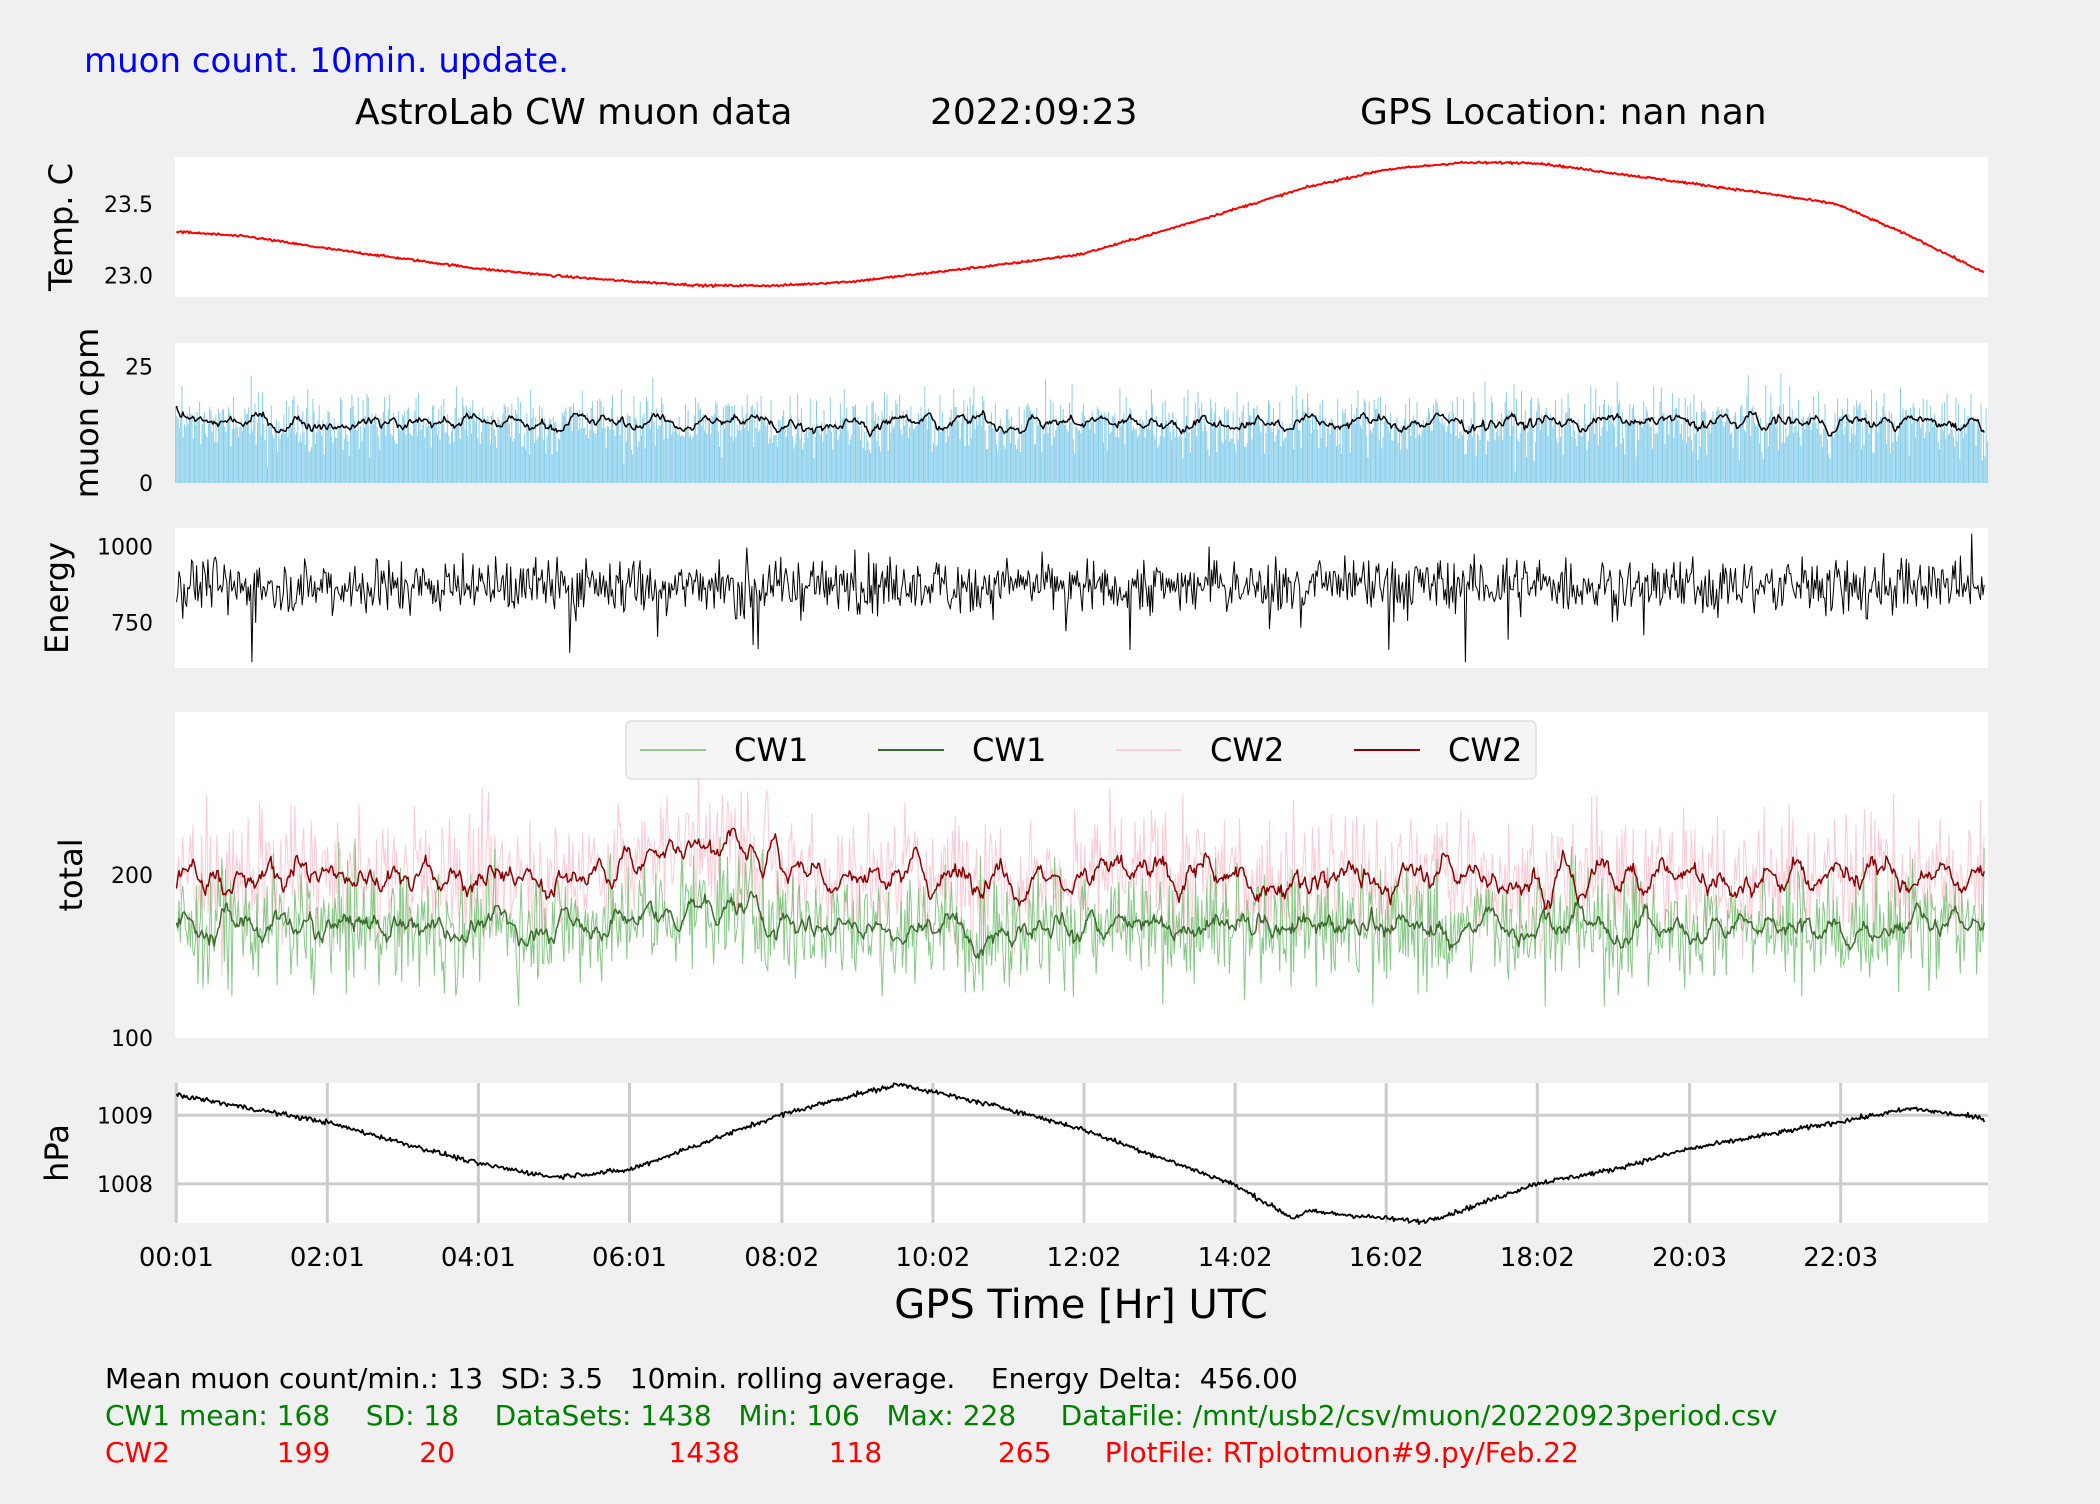  I want to click on energy-ylabel: Energy, so click(57, 598).